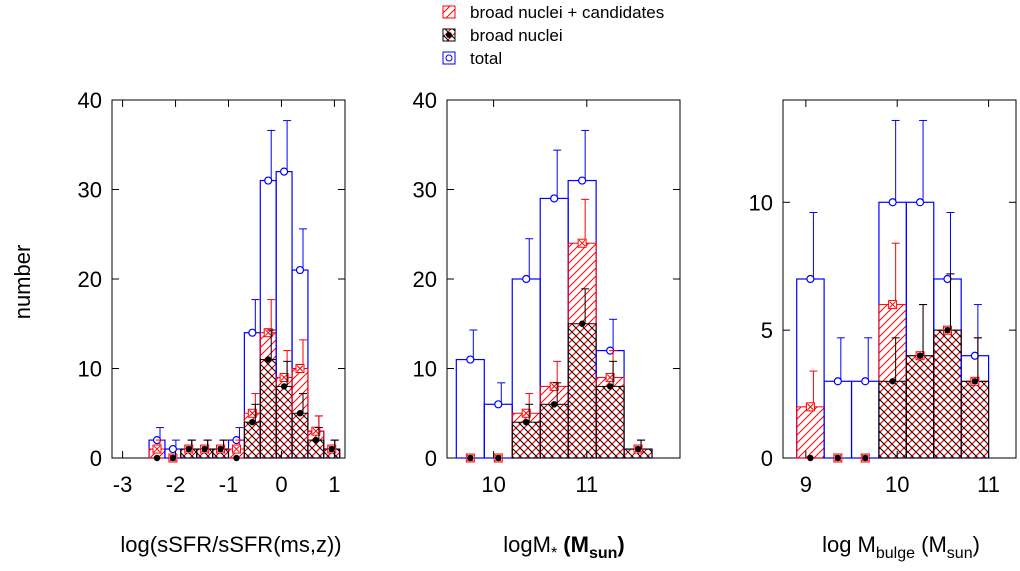 The height and width of the screenshot is (571, 1020). I want to click on legend-marker-total, so click(449, 58).